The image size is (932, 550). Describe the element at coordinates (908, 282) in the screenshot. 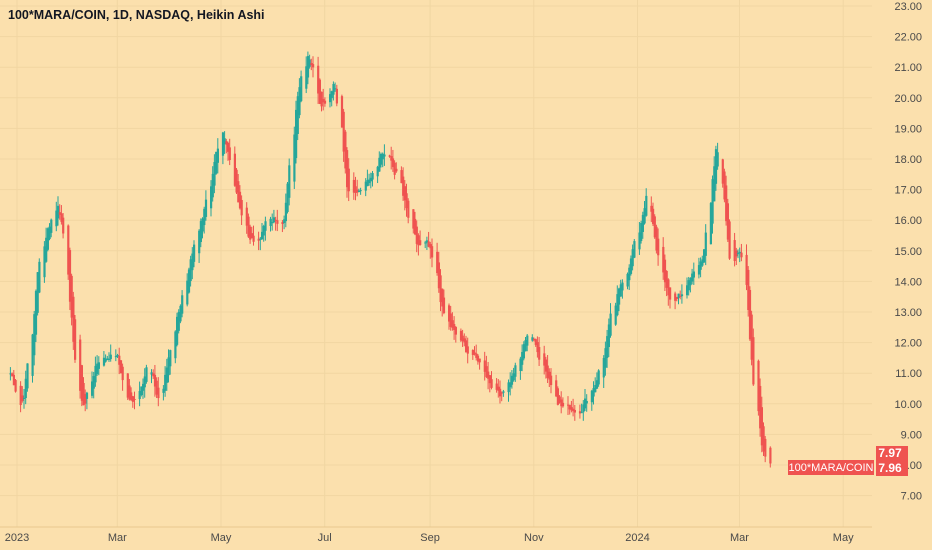

I see `y-tick-label: 14.00` at that location.